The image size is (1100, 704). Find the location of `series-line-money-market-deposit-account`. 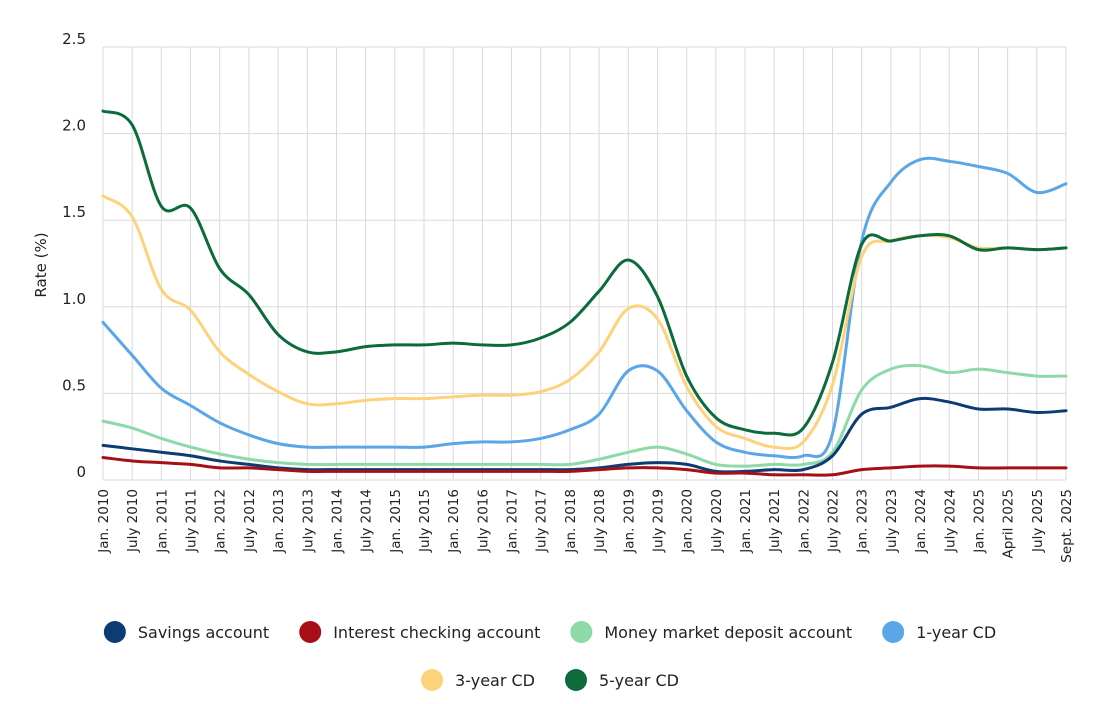

series-line-money-market-deposit-account is located at coordinates (584, 415).